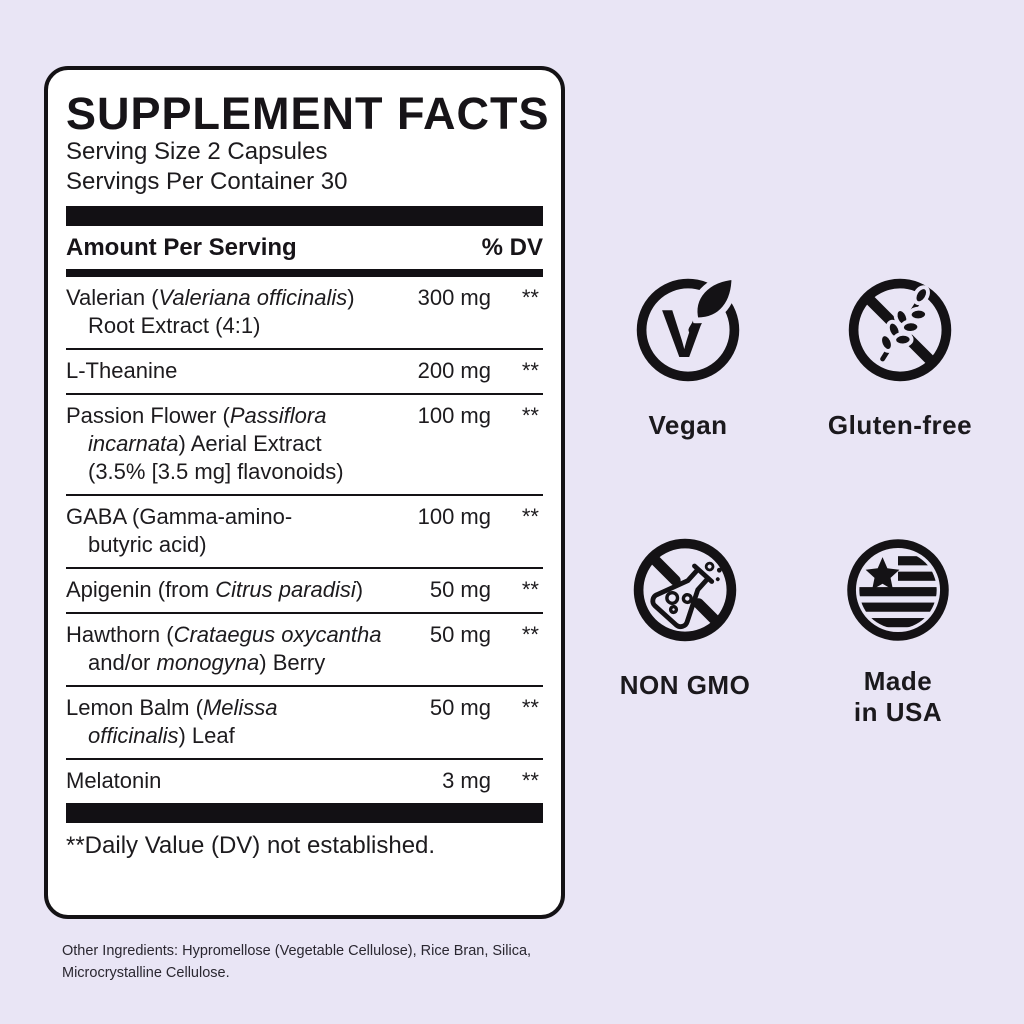 This screenshot has height=1024, width=1024. I want to click on ingredient-row: Apigenin (from Citrus paradisi) 50 mg **, so click(304, 592).